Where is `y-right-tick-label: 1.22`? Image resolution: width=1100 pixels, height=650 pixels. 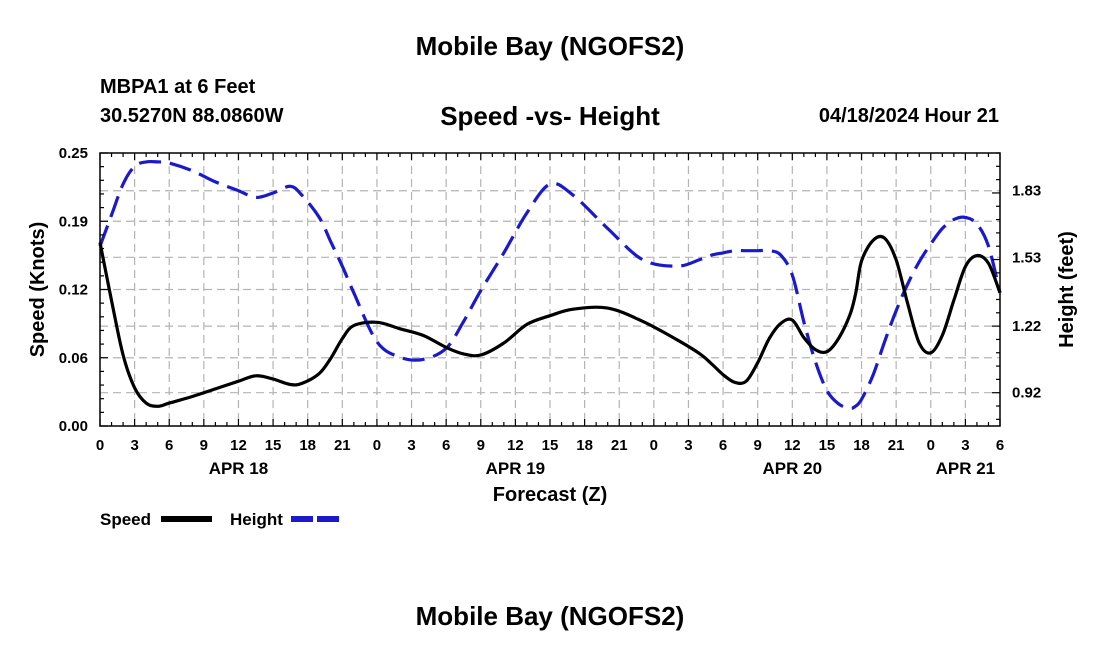
y-right-tick-label: 1.22 is located at coordinates (1026, 326).